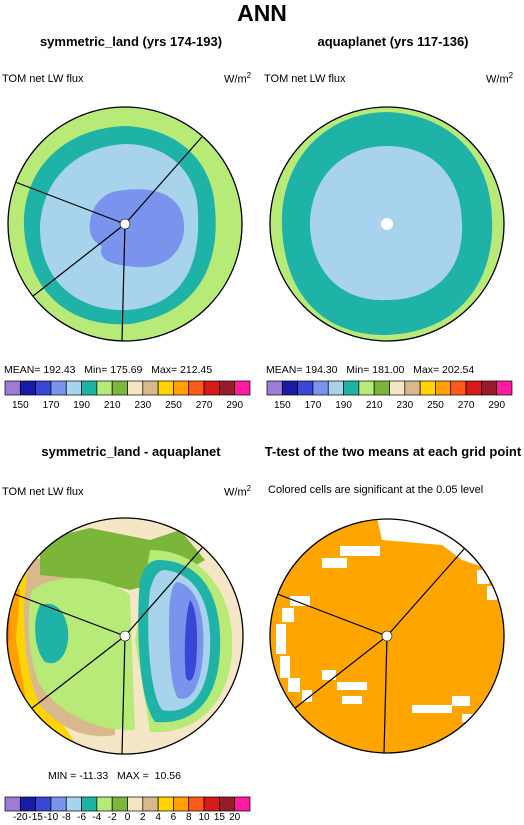 The width and height of the screenshot is (524, 825). I want to click on panel-3-variable: TOM net LW flux, so click(43, 492).